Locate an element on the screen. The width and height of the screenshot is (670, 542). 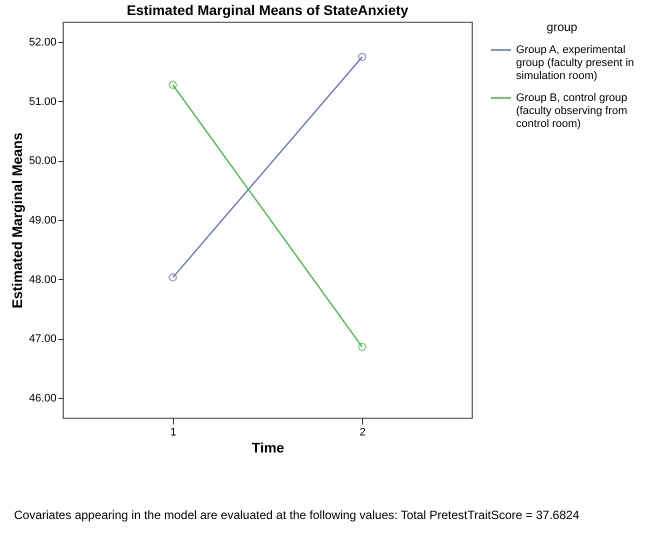
x-axis-title: Time is located at coordinates (268, 448).